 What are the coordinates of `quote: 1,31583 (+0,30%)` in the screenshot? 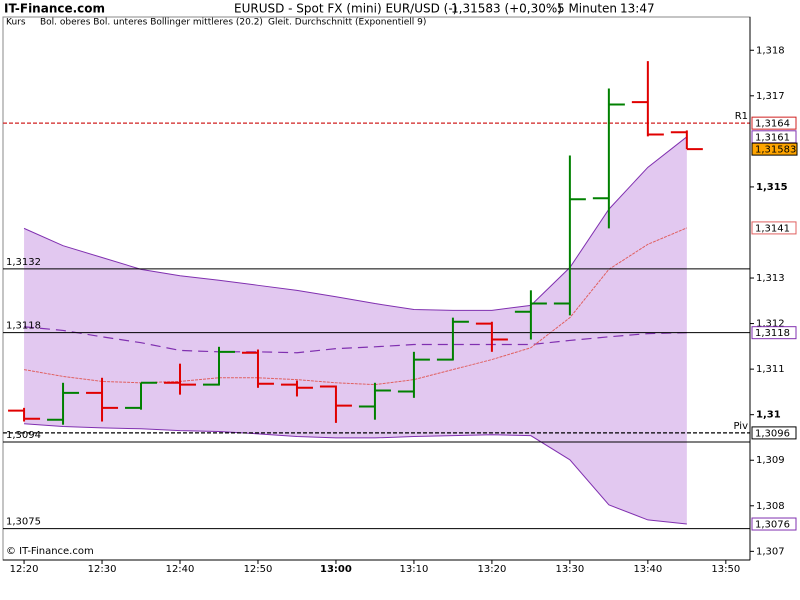 It's located at (506, 9).